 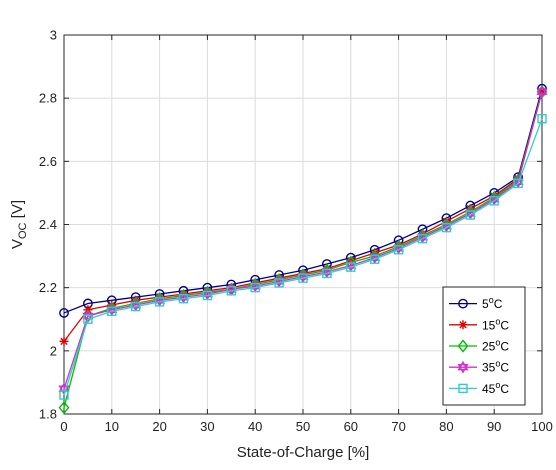 I want to click on x-tick-label: 20, so click(x=159, y=426).